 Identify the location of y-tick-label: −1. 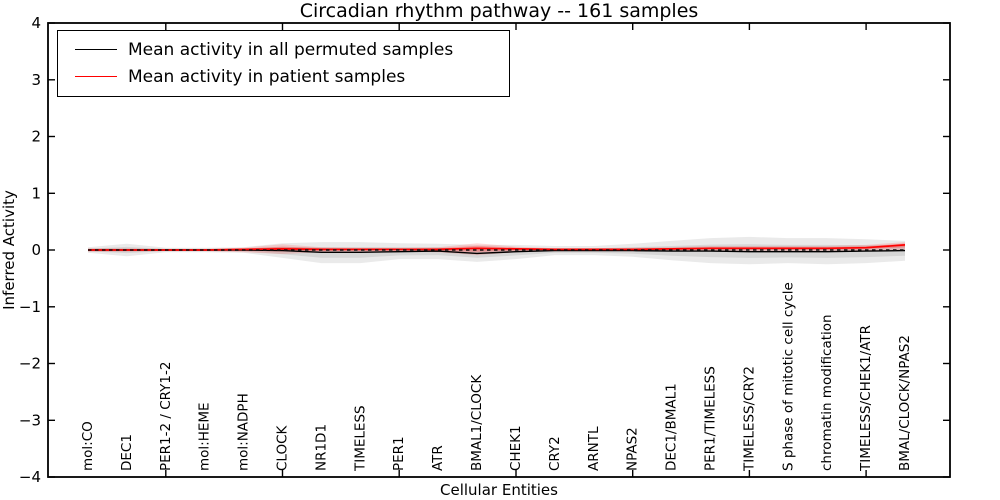
(30, 307).